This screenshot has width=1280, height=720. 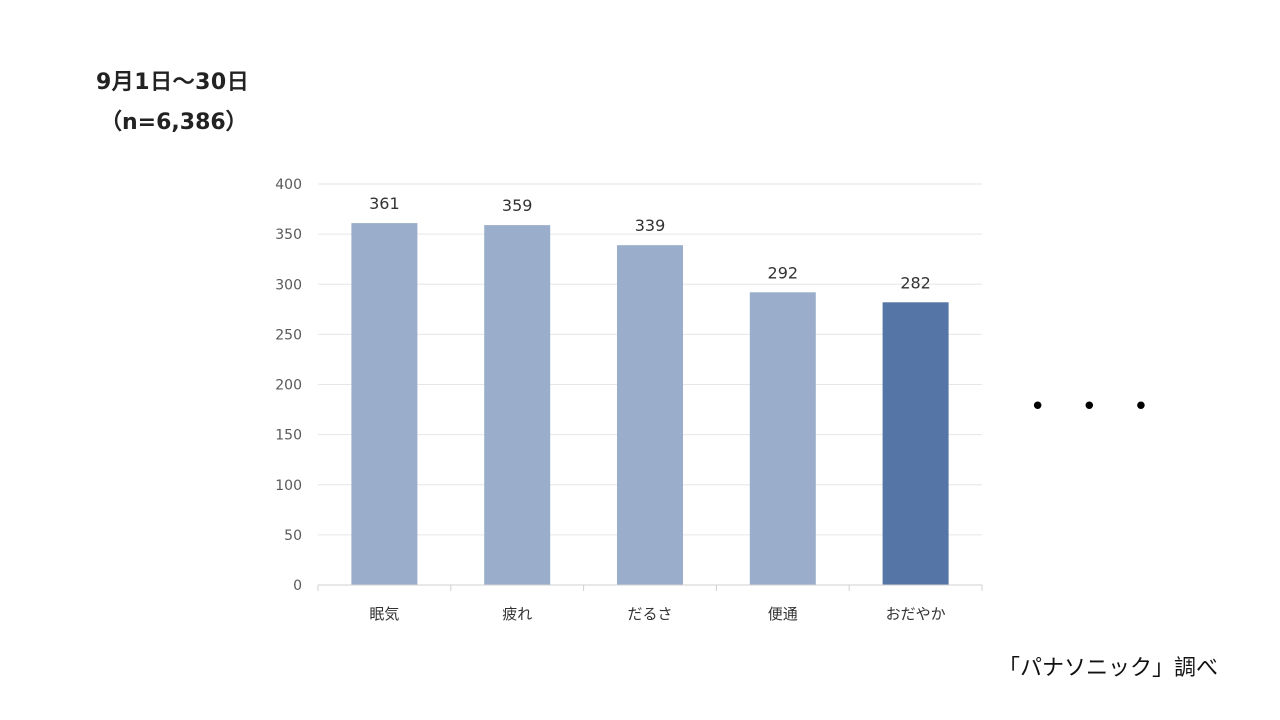 I want to click on y-tick-label: 350, so click(x=288, y=235).